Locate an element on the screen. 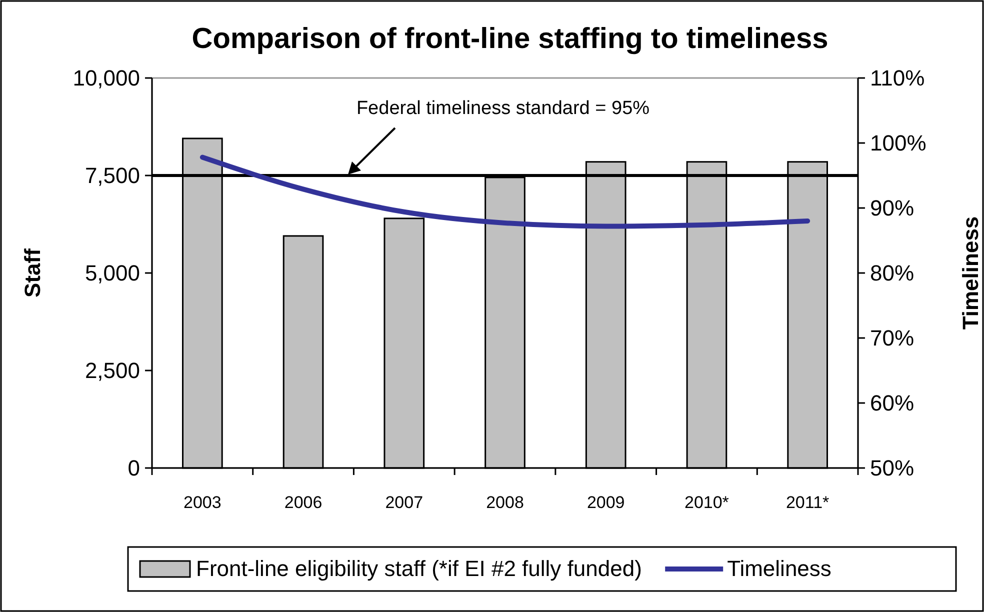 Image resolution: width=984 pixels, height=612 pixels. x-tick-label: 2003 is located at coordinates (203, 502).